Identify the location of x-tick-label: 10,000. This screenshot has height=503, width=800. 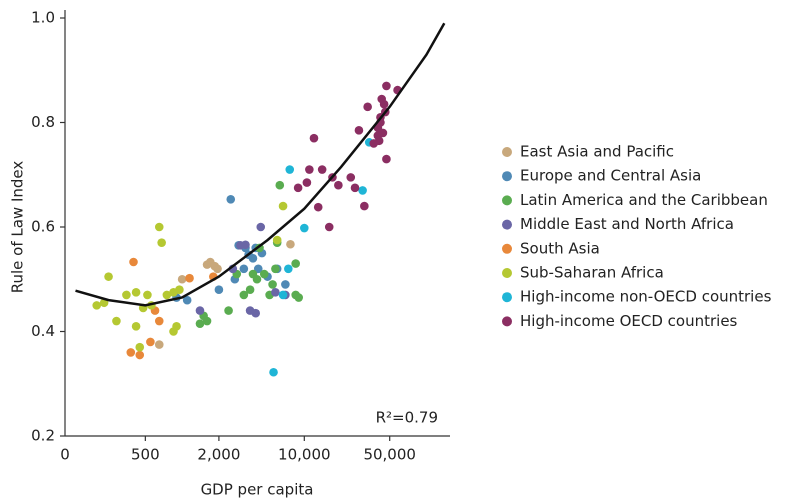
(304, 455).